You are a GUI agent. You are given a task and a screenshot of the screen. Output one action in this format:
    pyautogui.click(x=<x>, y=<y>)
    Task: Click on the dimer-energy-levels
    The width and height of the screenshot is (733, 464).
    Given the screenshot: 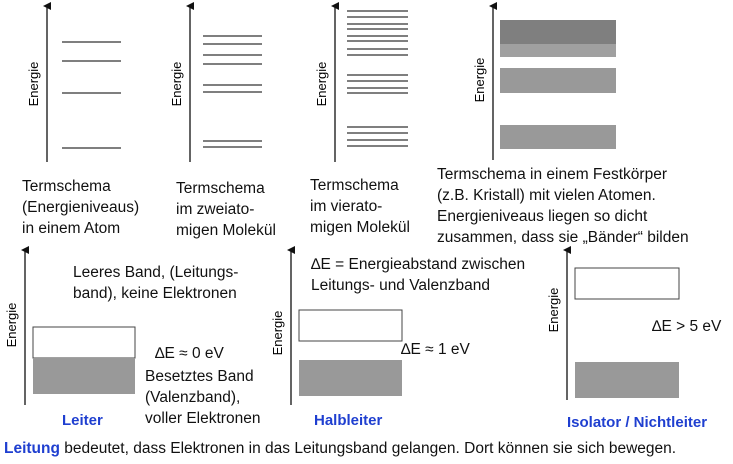 What is the action you would take?
    pyautogui.click(x=232, y=91)
    